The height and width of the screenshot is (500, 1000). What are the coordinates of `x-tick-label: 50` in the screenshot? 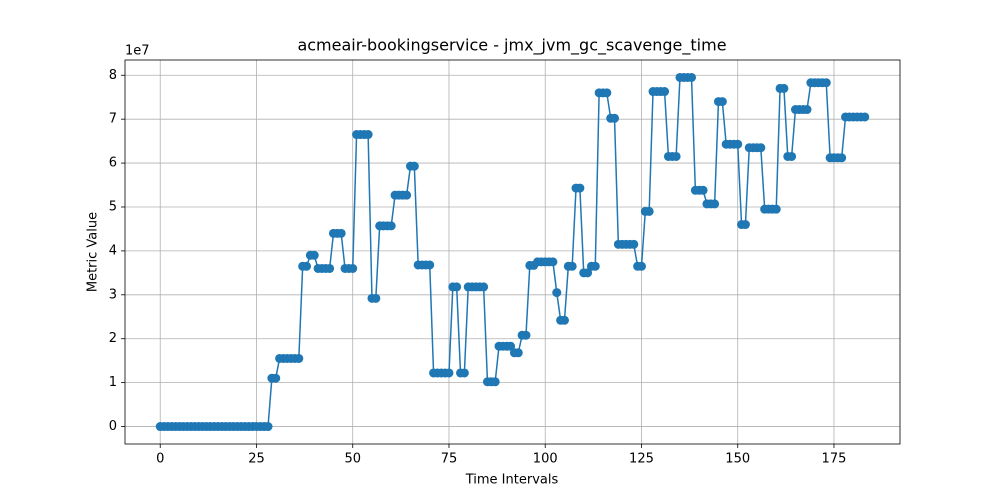 It's located at (352, 459).